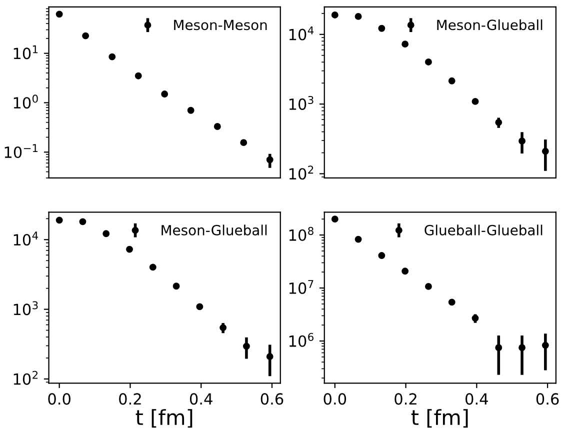 This screenshot has width=561, height=432. I want to click on y-tick-label: 10$^{1}$, so click(26, 52).